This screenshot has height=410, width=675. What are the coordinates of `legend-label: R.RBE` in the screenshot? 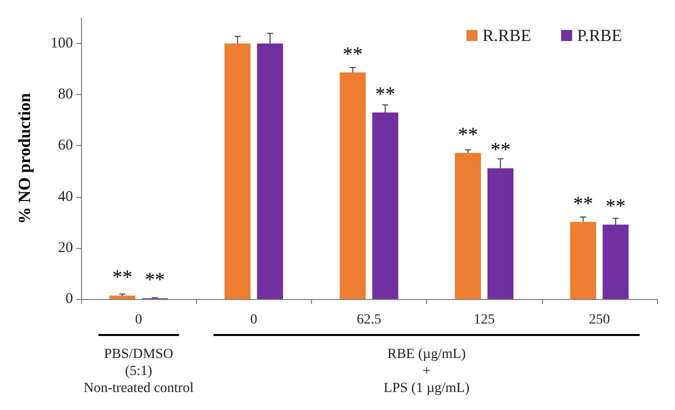 It's located at (507, 35).